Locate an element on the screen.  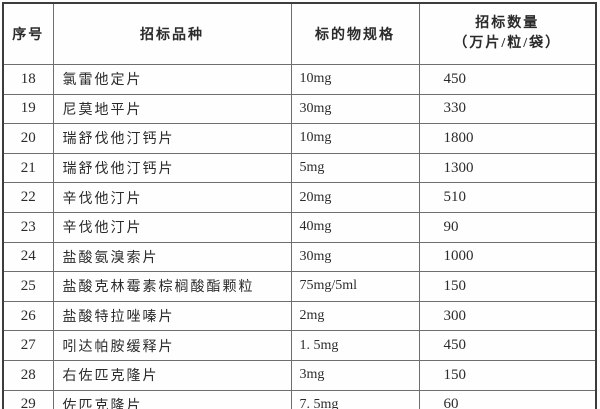
row-spec: 5mg is located at coordinates (355, 168).